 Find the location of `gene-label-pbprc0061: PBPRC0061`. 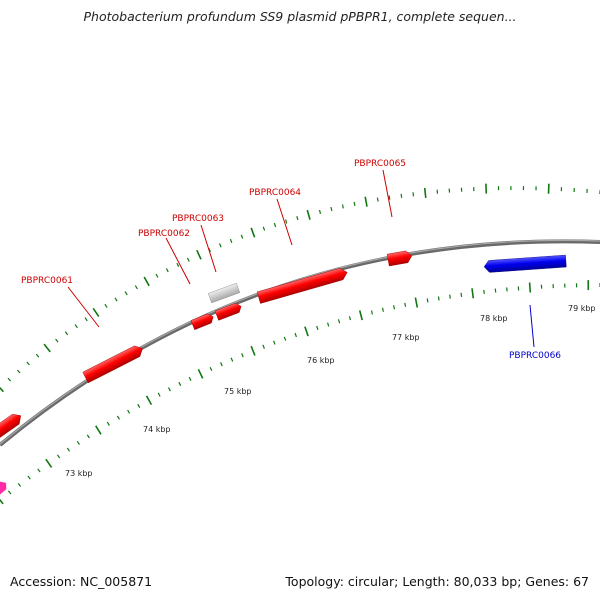

gene-label-pbprc0061: PBPRC0061 is located at coordinates (47, 281).